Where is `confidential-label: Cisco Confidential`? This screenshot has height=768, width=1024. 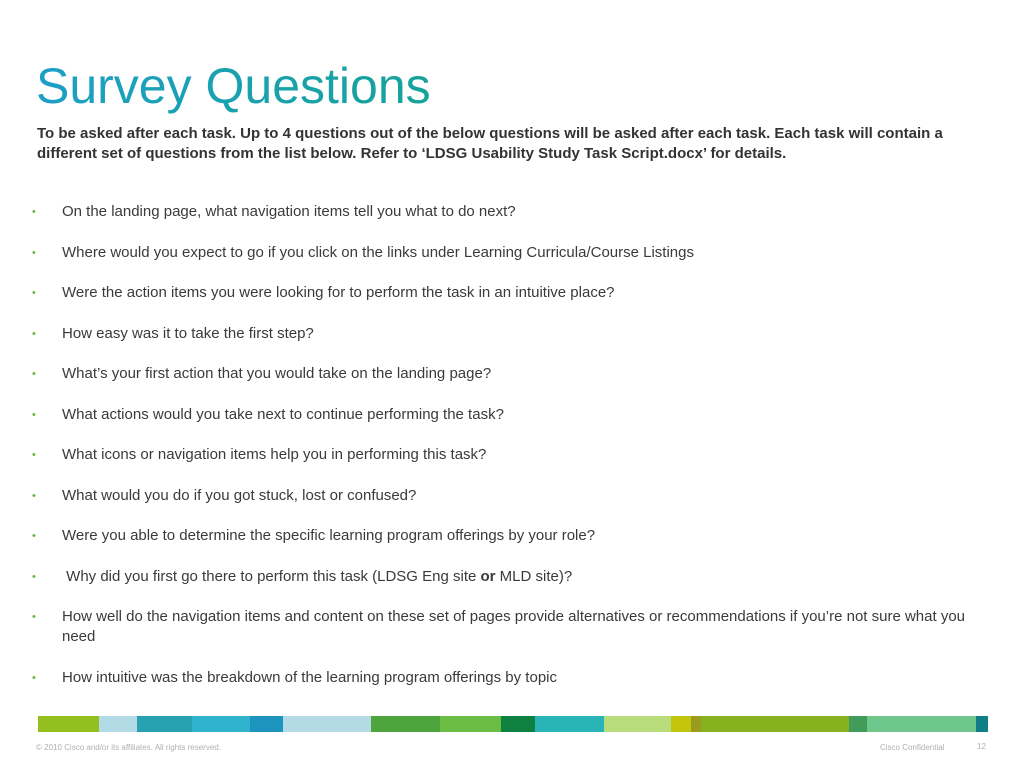 confidential-label: Cisco Confidential is located at coordinates (912, 747).